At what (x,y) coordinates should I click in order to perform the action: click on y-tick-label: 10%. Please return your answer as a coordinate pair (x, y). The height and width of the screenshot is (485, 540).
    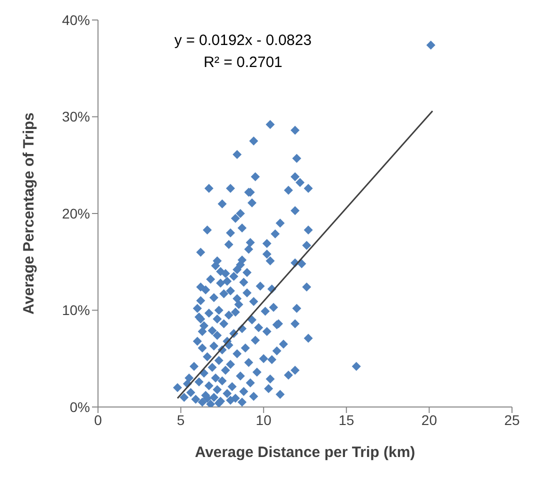
    Looking at the image, I should click on (76, 310).